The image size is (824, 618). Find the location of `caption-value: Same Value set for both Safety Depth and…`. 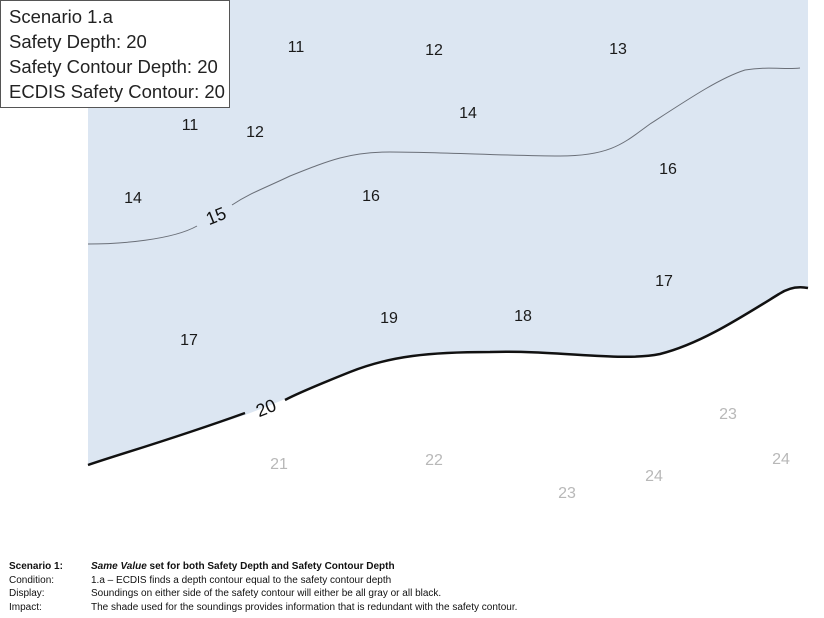

caption-value: Same Value set for both Safety Depth and… is located at coordinates (243, 567).